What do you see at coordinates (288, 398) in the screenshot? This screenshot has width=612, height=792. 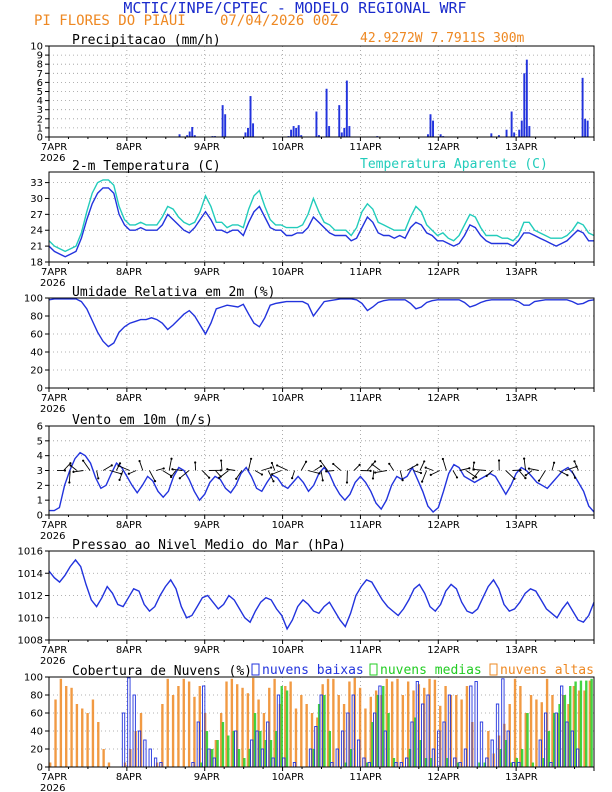 I see `x-tick-label: 10APR` at bounding box center [288, 398].